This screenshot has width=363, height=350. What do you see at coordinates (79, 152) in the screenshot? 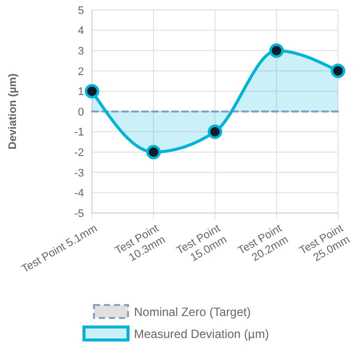
I see `y-tick-label: -2` at bounding box center [79, 152].